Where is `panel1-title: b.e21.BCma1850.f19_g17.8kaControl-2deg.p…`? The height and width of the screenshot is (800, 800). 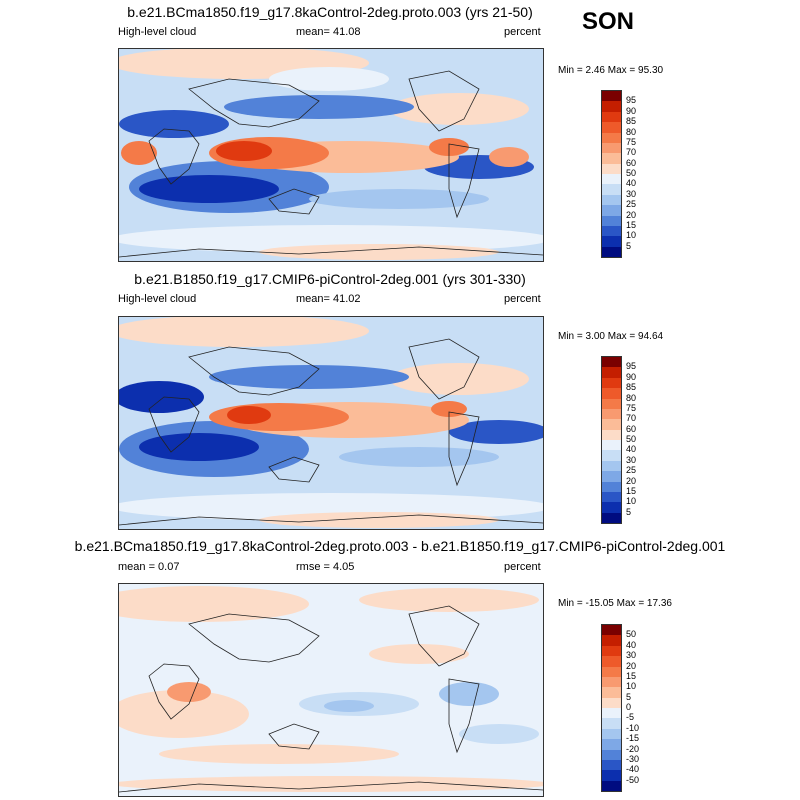 panel1-title: b.e21.BCma1850.f19_g17.8kaControl-2deg.p… is located at coordinates (330, 12).